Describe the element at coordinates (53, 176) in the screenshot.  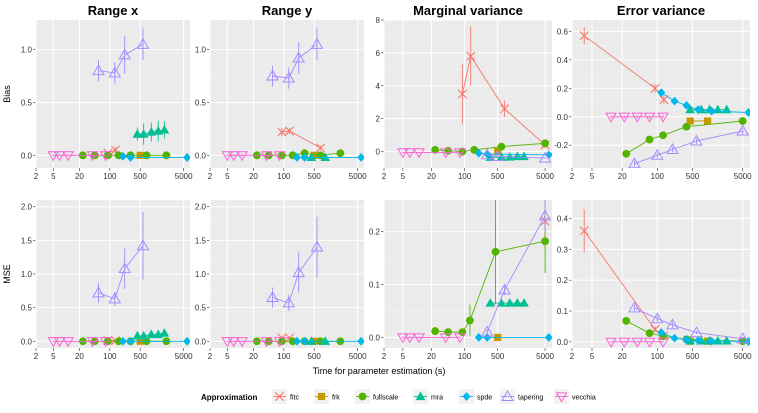
I see `x-tick-label: 5` at that location.